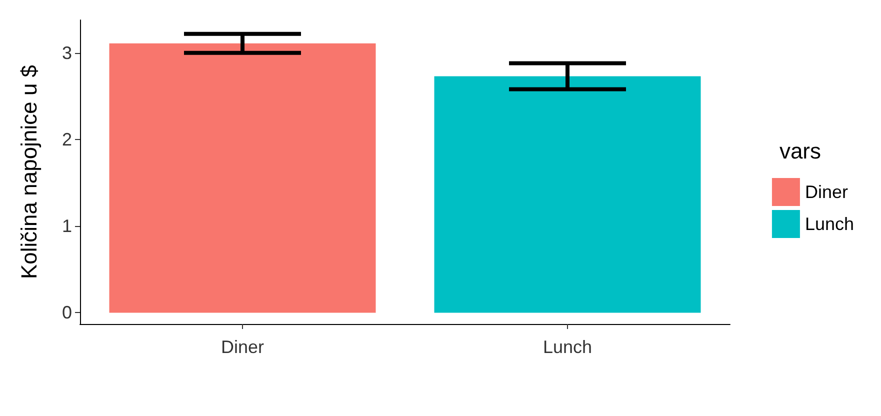 The height and width of the screenshot is (416, 881). I want to click on legend-label: Diner, so click(826, 192).